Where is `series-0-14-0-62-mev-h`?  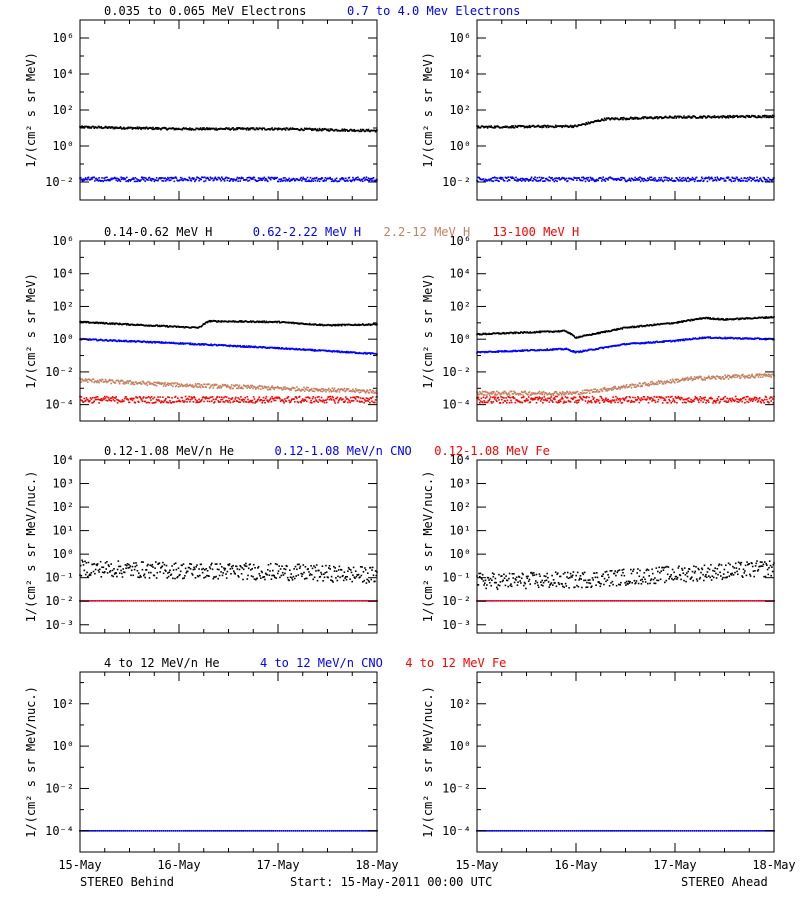 series-0-14-0-62-mev-h is located at coordinates (228, 324).